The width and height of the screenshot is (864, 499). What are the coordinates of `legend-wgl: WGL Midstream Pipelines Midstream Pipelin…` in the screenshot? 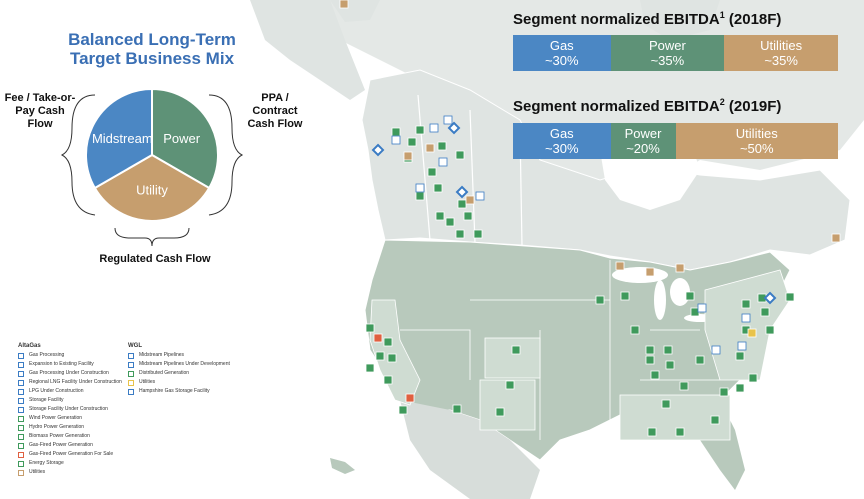 It's located at (179, 369).